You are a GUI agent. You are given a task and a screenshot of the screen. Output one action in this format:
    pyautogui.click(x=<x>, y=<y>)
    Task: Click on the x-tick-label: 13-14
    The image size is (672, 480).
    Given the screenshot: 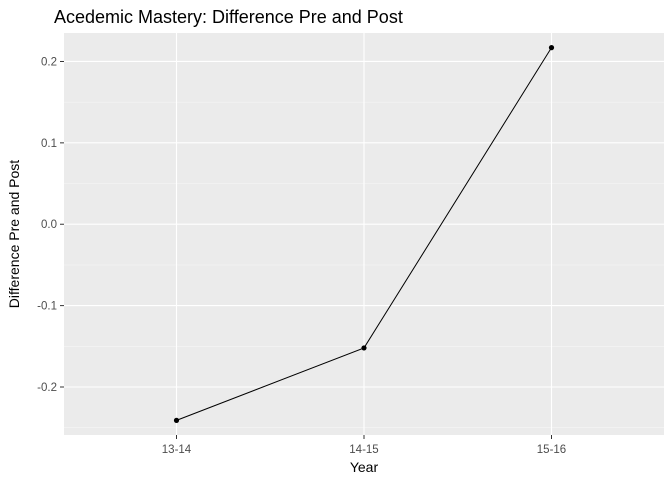 What is the action you would take?
    pyautogui.click(x=177, y=450)
    